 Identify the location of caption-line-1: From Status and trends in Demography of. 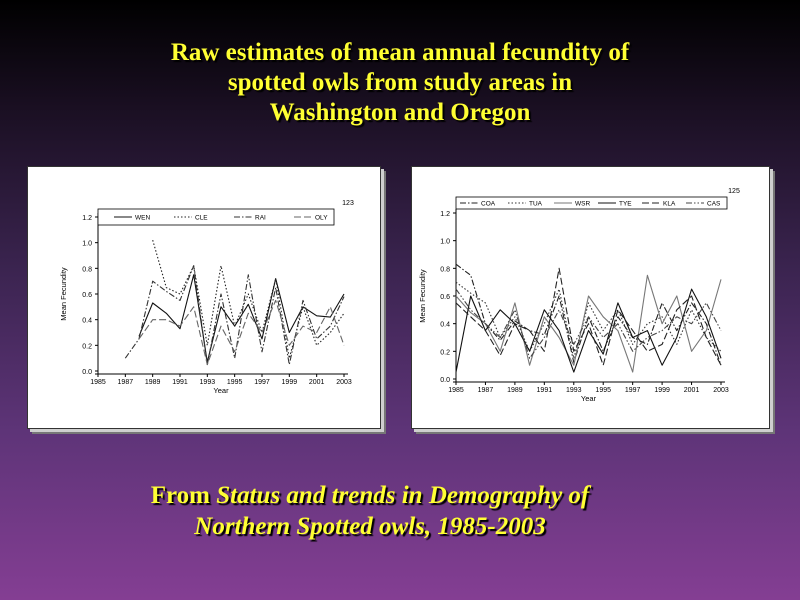
(370, 495).